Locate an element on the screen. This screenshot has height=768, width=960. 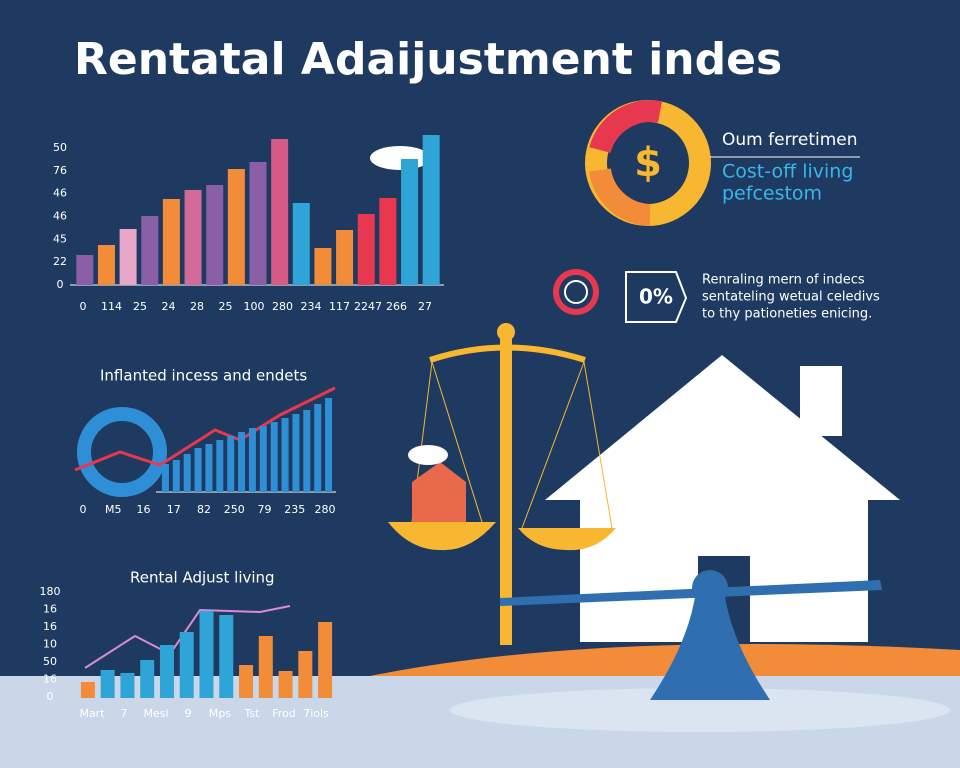
legend-line: pefcestom is located at coordinates (772, 194).